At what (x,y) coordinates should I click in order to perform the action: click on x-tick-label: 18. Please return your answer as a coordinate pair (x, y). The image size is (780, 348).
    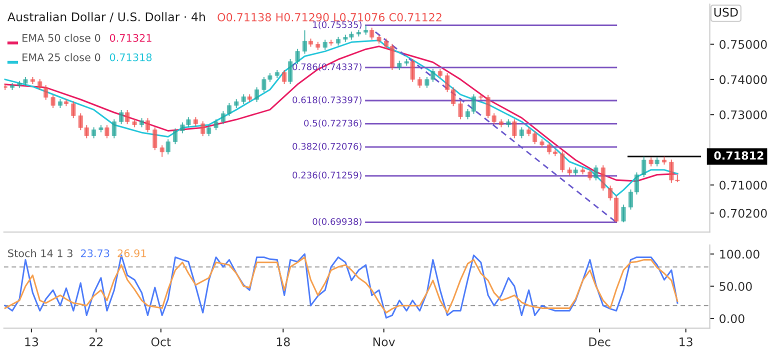
    Looking at the image, I should click on (283, 341).